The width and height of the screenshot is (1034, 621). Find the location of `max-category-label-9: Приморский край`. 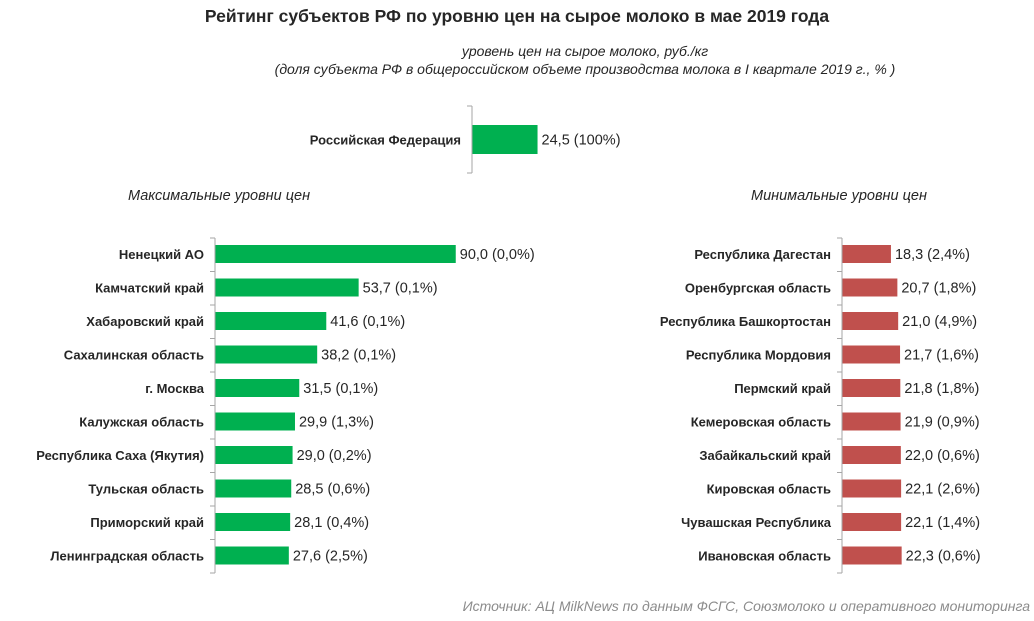

max-category-label-9: Приморский край is located at coordinates (147, 522).